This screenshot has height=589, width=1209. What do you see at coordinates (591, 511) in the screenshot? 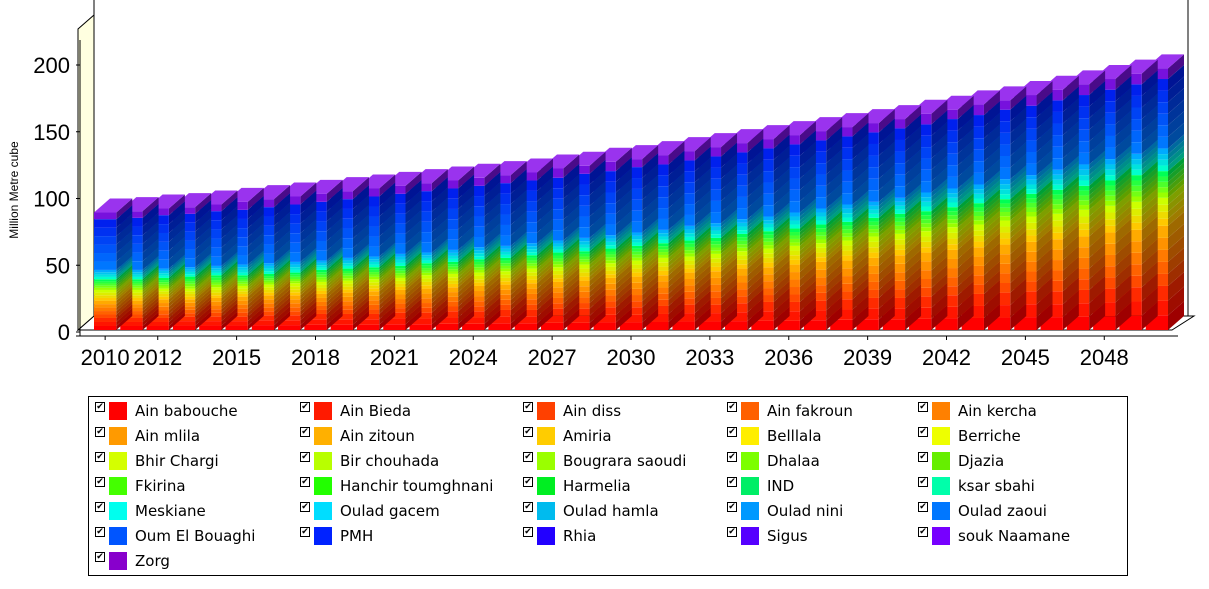
I see `legend-item: ✔ Oulad hamla` at bounding box center [591, 511].